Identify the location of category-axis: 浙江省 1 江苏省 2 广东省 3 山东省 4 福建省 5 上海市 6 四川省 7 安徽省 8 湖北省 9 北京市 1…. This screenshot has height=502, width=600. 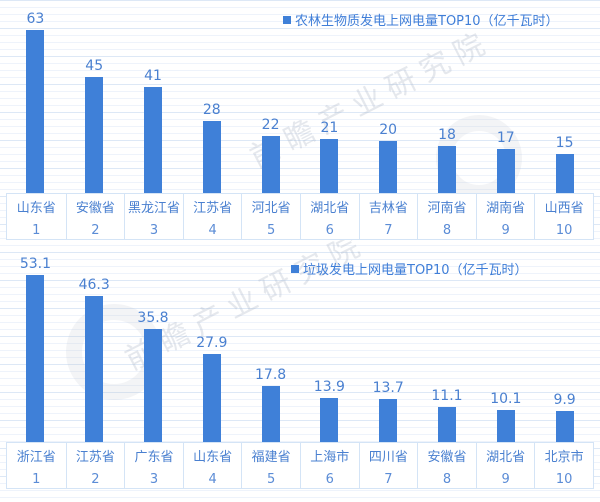
(300, 465).